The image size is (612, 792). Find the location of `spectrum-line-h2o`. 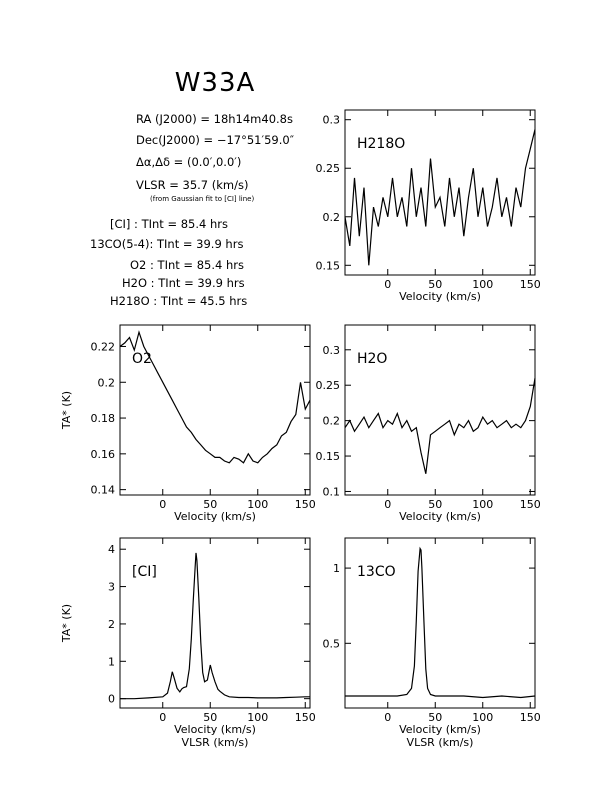

spectrum-line-h2o is located at coordinates (440, 426).